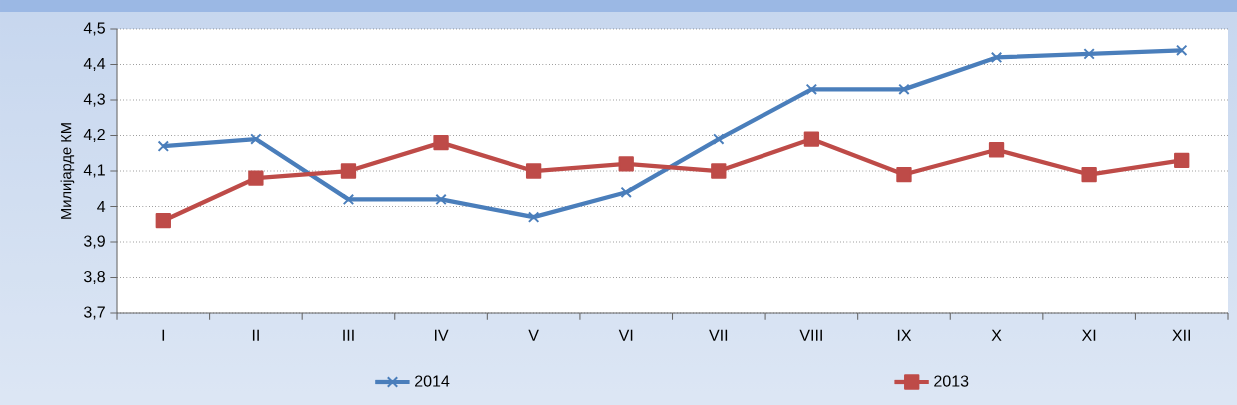  Describe the element at coordinates (951, 381) in the screenshot. I see `legend-label: 2013` at that location.